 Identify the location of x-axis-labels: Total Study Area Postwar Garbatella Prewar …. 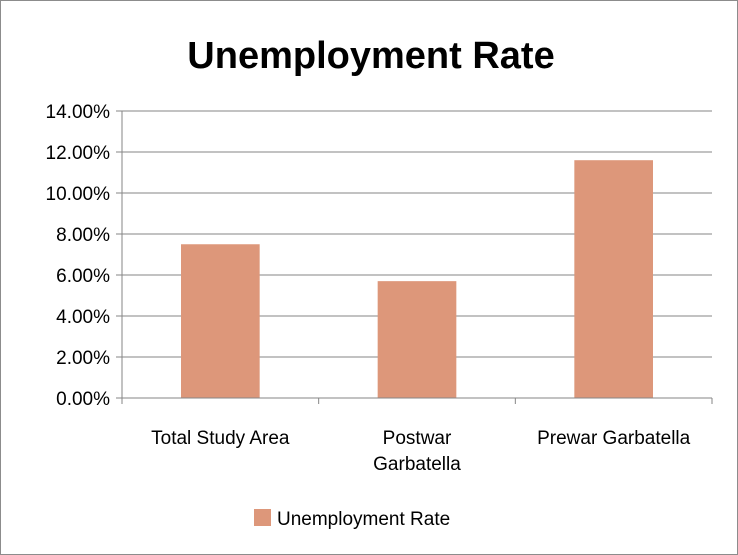
(421, 451).